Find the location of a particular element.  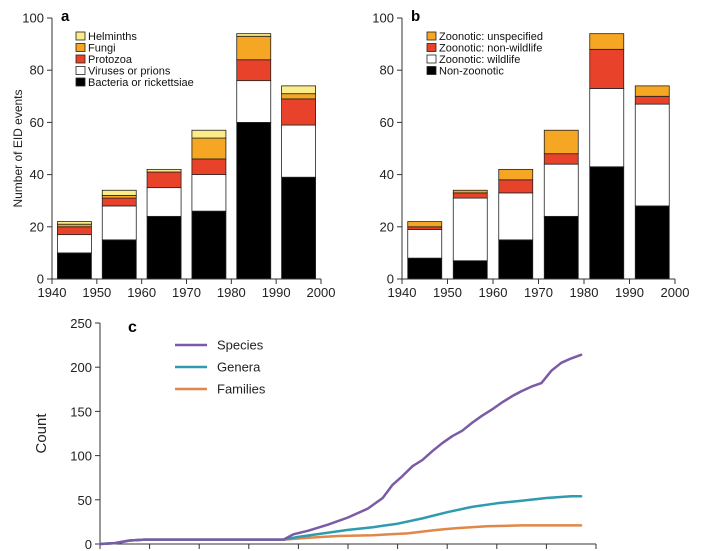

bar-segment-1970s-zoonotic-non-wildlife is located at coordinates (561, 159).